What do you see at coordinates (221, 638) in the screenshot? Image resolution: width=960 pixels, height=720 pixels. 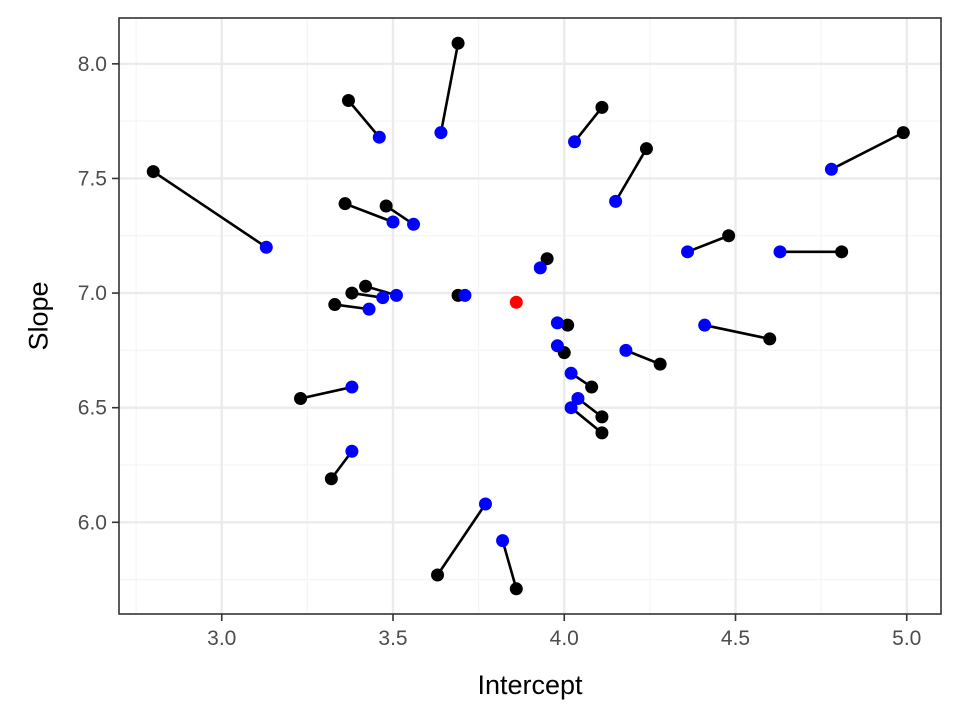 I see `x-tick-label: 3.0` at bounding box center [221, 638].